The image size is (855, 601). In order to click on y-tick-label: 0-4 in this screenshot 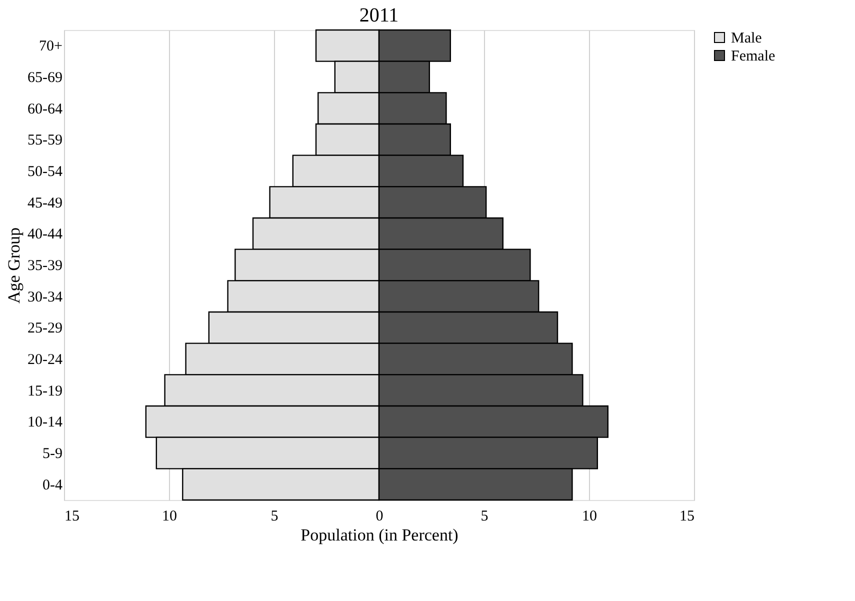, I will do `click(52, 485)`.